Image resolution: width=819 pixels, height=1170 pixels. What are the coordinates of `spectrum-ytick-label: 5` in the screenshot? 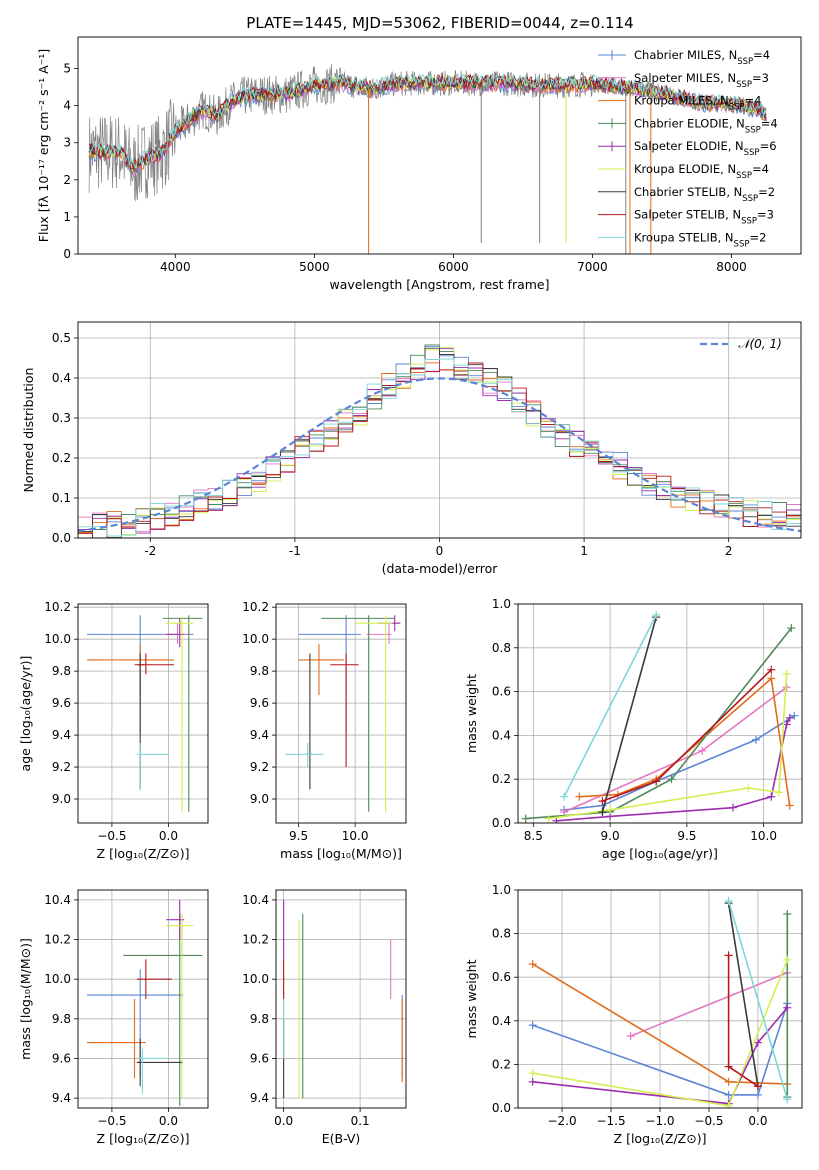 It's located at (67, 69).